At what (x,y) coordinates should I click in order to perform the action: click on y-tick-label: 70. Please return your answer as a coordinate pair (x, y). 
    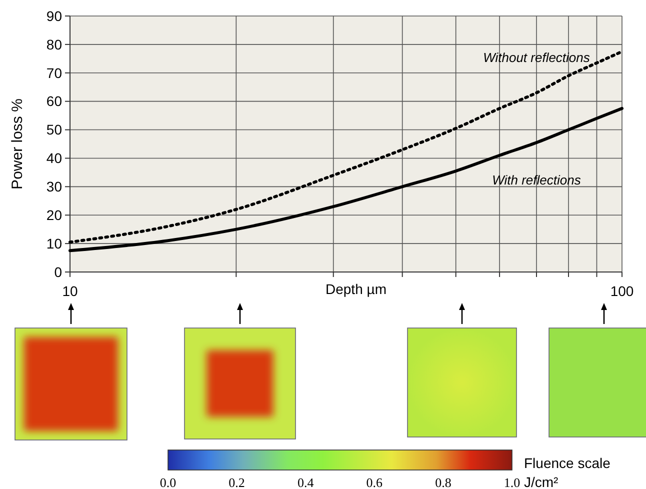
    Looking at the image, I should click on (54, 72).